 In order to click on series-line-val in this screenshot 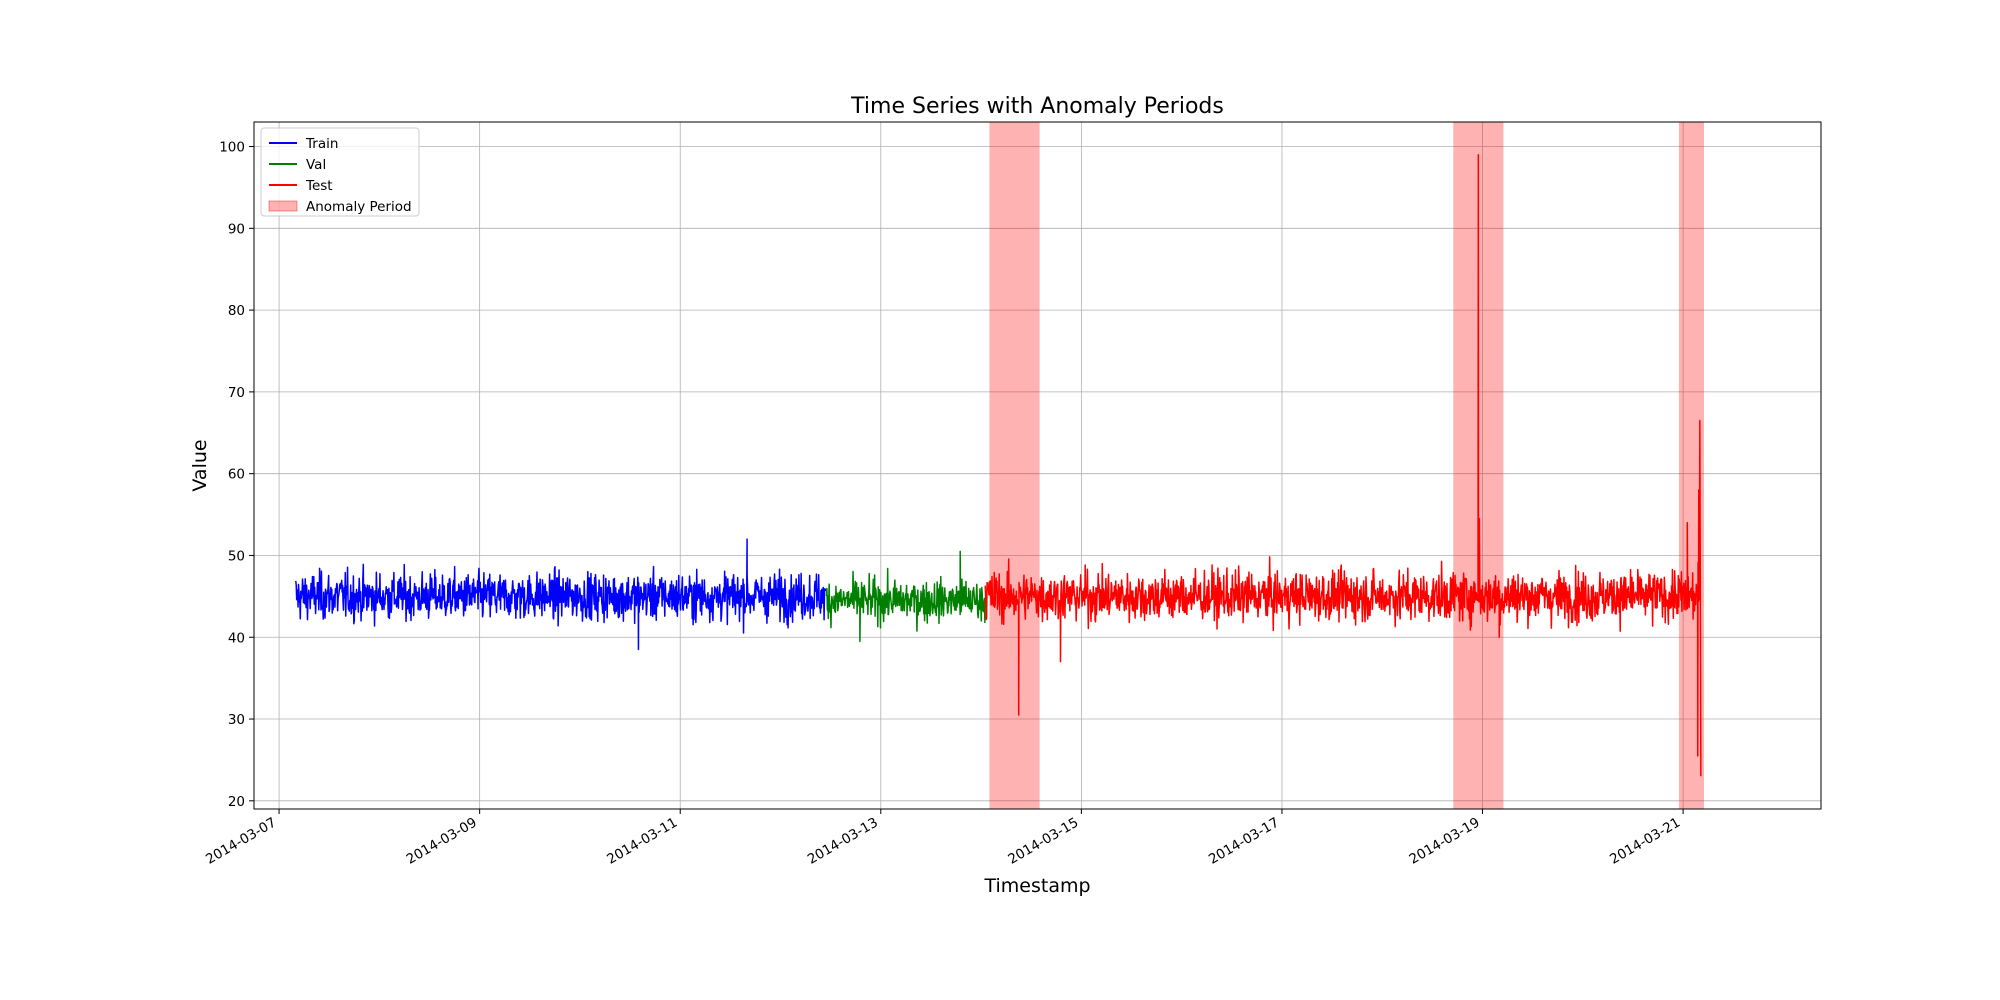, I will do `click(905, 596)`.